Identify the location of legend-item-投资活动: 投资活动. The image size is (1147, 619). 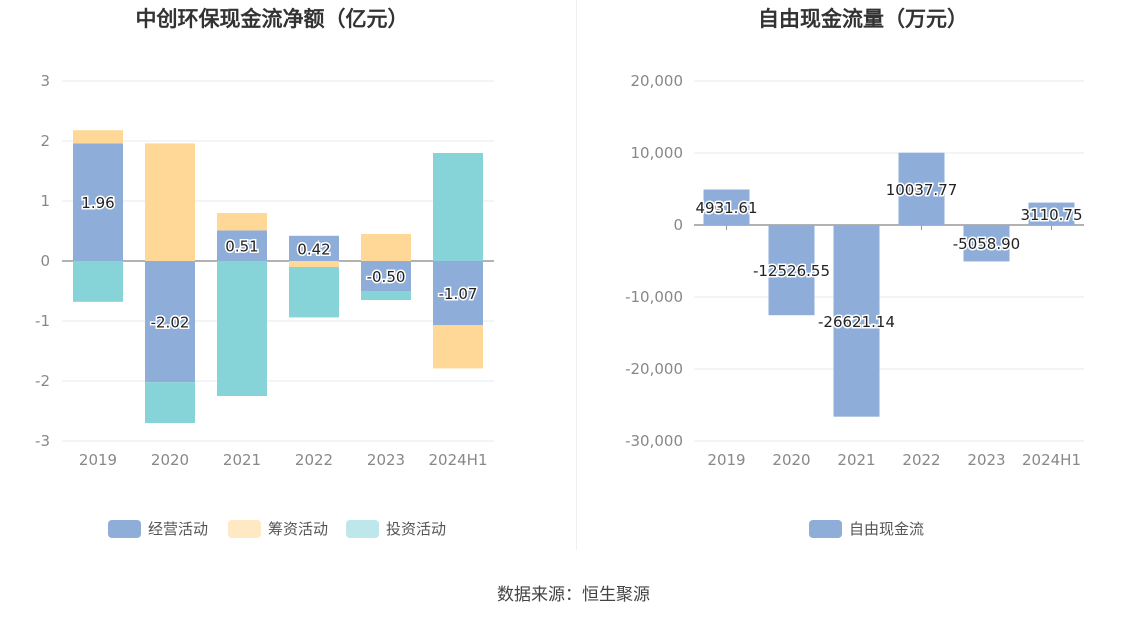
(396, 529).